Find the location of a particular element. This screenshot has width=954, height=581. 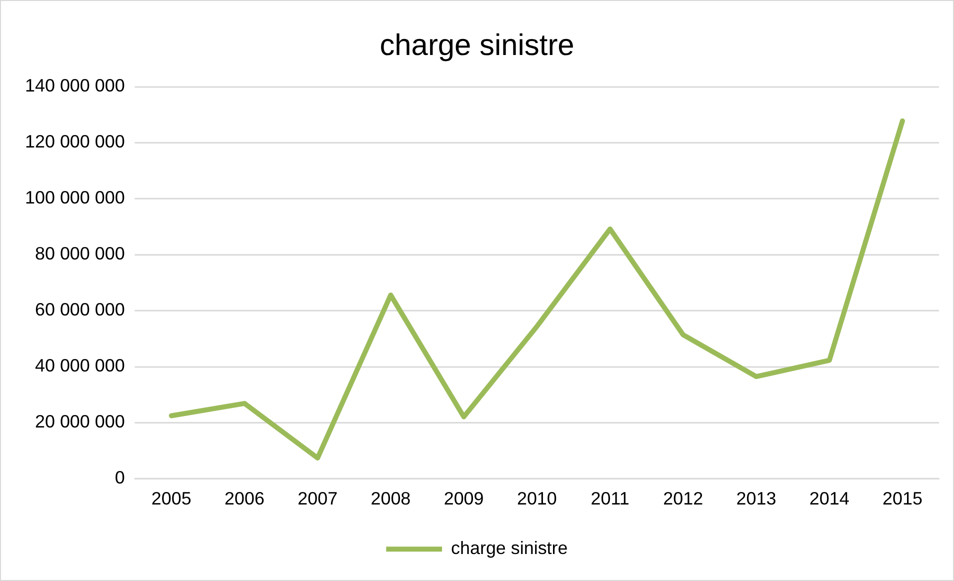

y-tick-label: 80 000 000 is located at coordinates (79, 254).